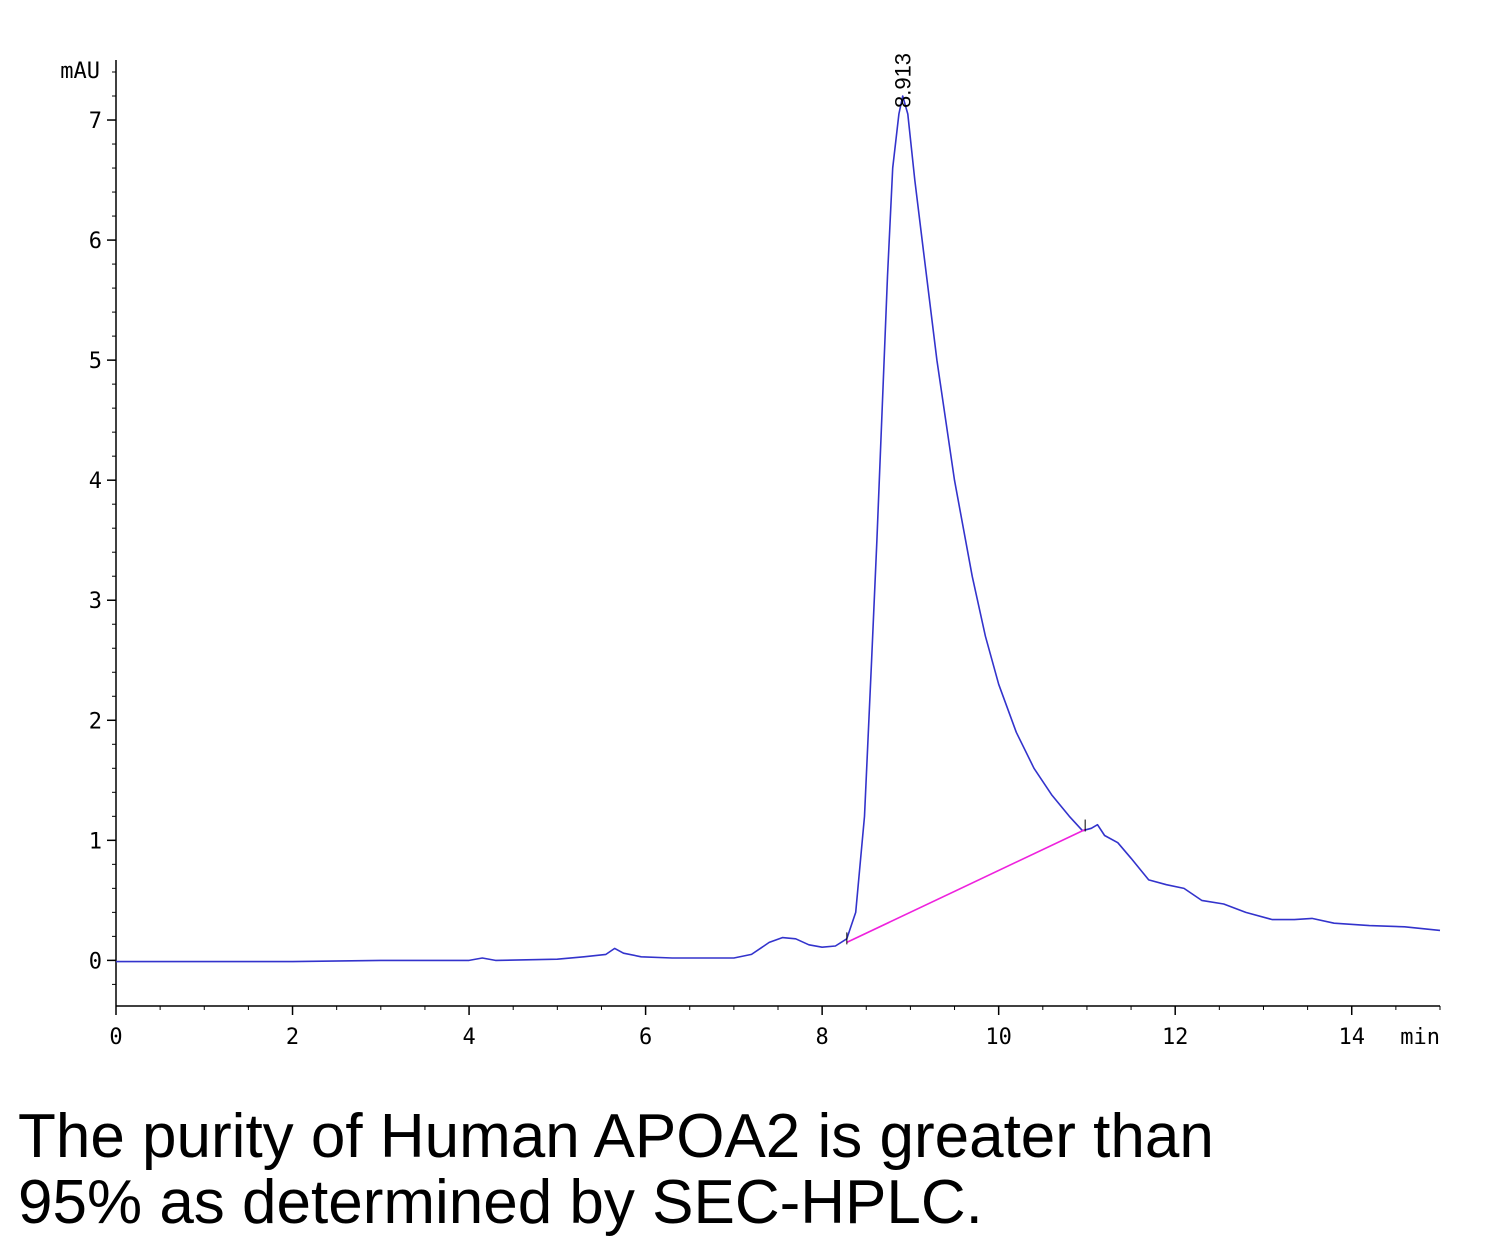  Describe the element at coordinates (1351, 1037) in the screenshot. I see `x-tick-label: 14` at that location.